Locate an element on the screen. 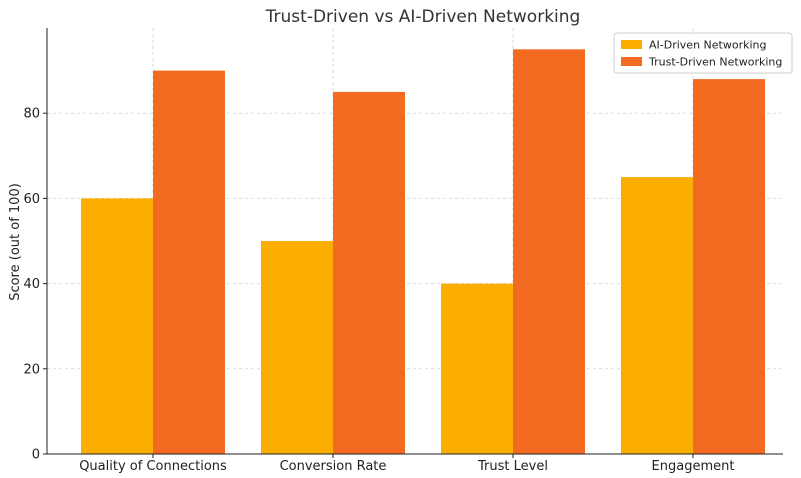 This screenshot has height=478, width=801. y-tick-label: 60 is located at coordinates (31, 199).